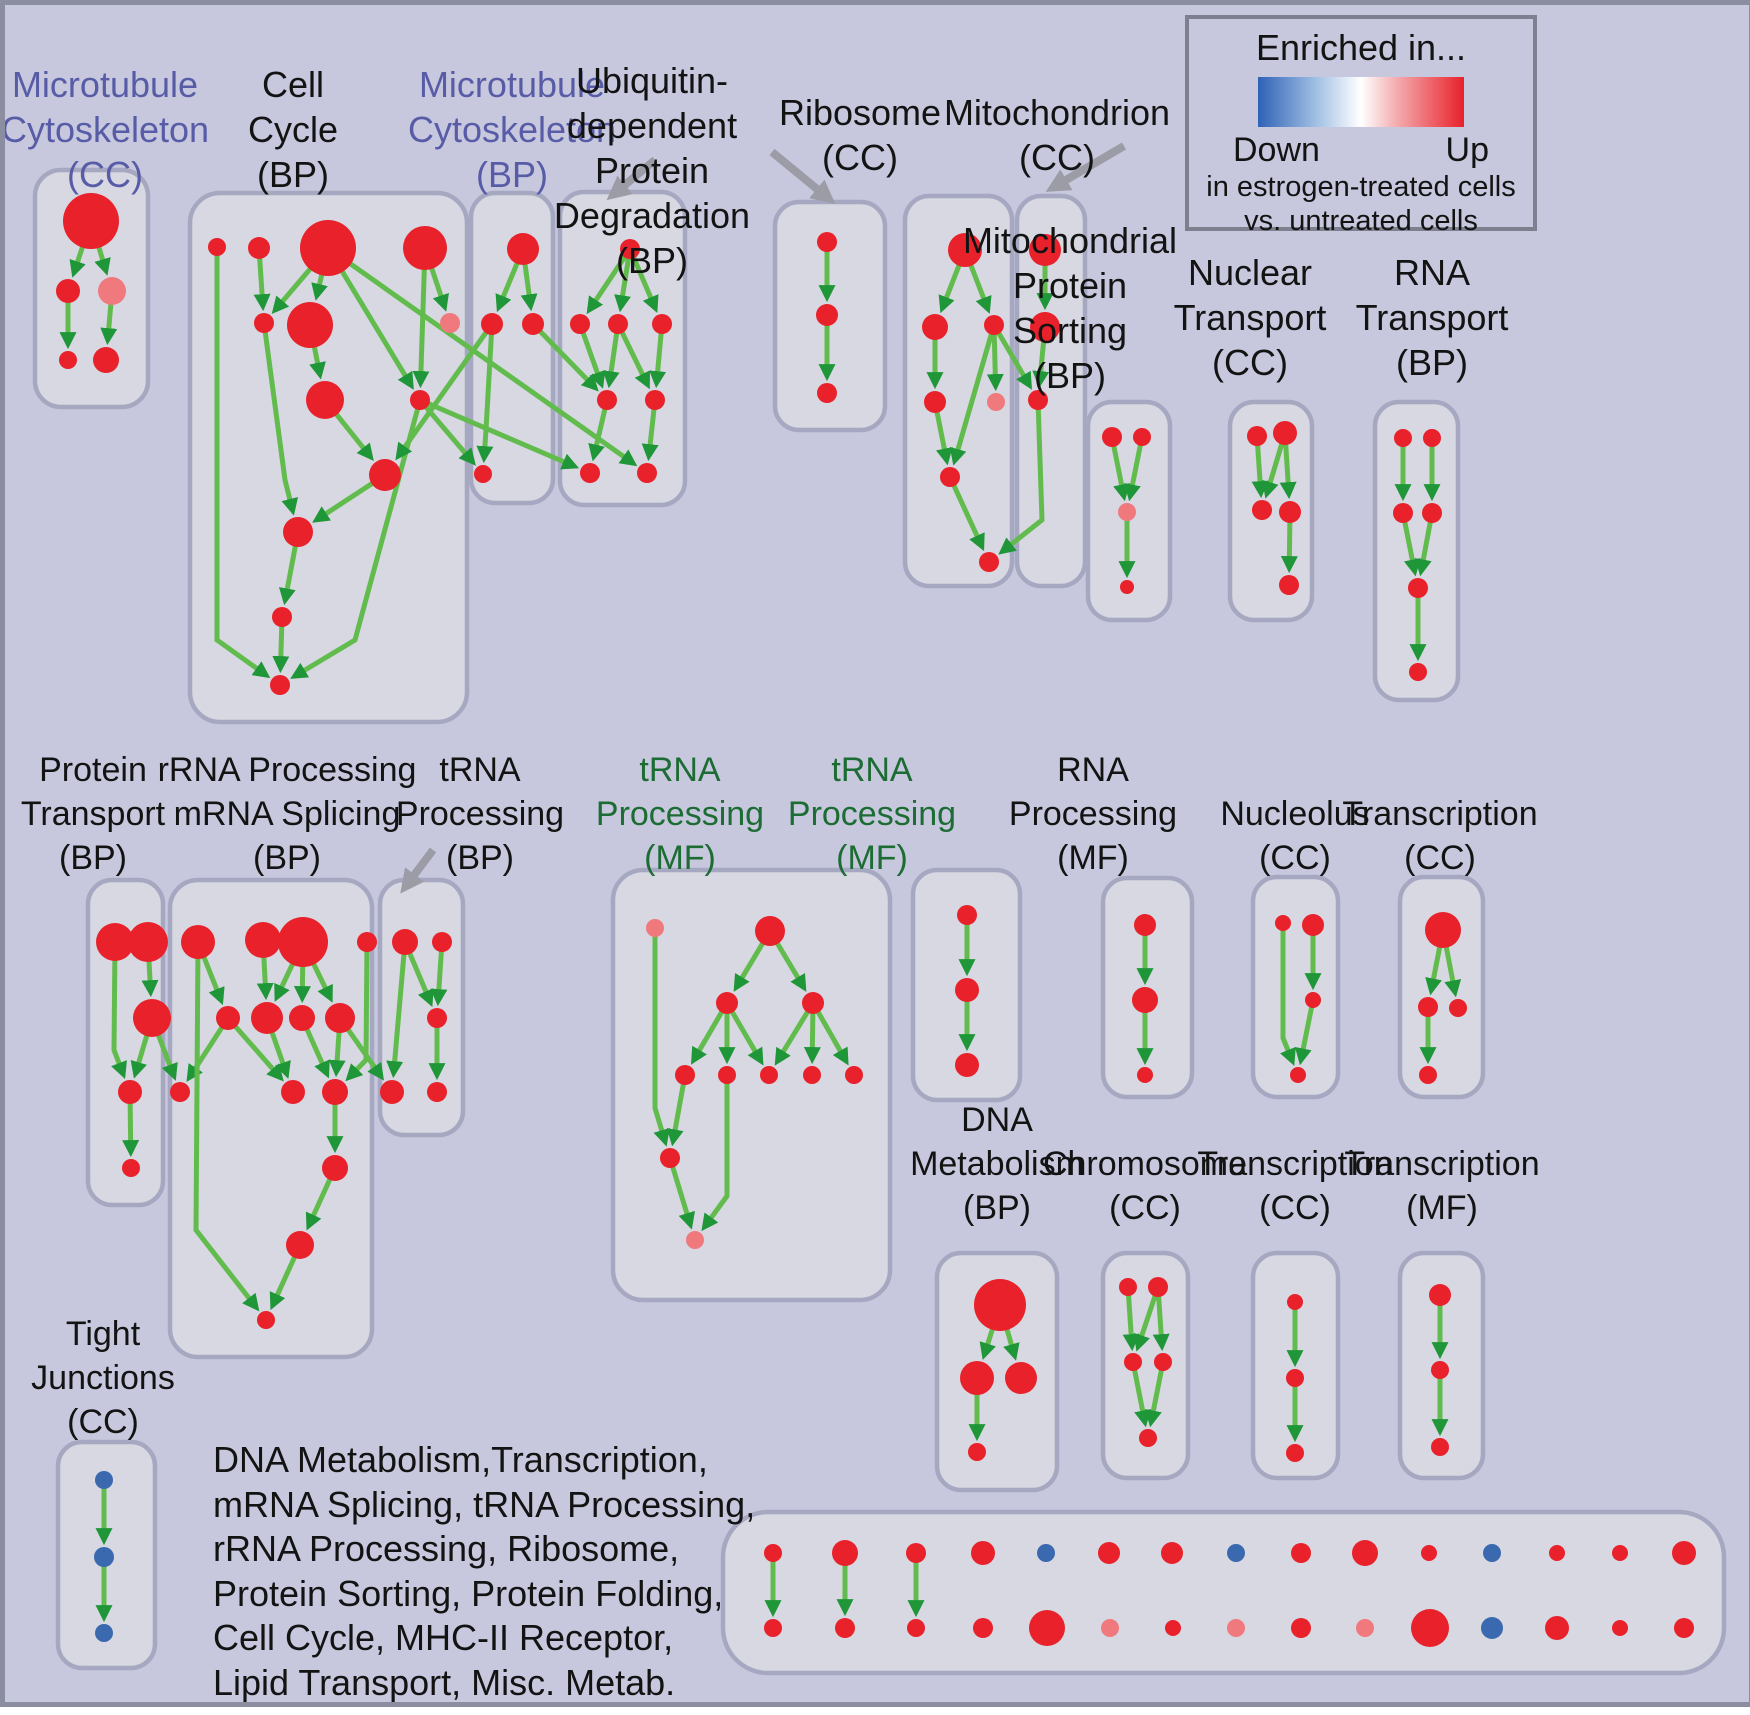 This screenshot has width=1750, height=1715. Describe the element at coordinates (647, 473) in the screenshot. I see `ubiquitin-degradation-bp-a-node-u8` at that location.